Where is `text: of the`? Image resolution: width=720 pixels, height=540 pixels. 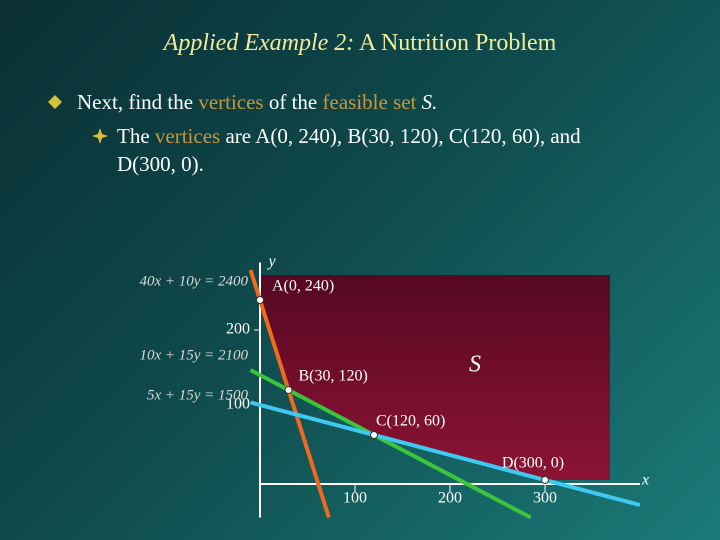 text: of the is located at coordinates (293, 102).